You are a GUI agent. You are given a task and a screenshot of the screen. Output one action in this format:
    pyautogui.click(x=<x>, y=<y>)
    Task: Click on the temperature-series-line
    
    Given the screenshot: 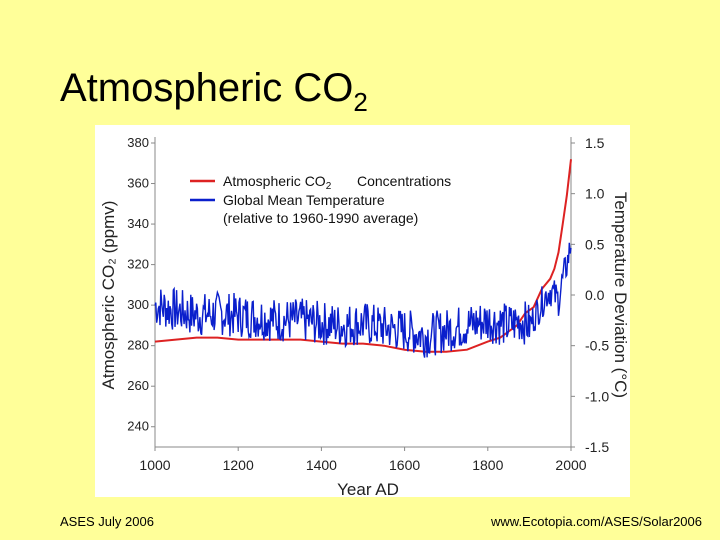 What is the action you would take?
    pyautogui.click(x=363, y=300)
    